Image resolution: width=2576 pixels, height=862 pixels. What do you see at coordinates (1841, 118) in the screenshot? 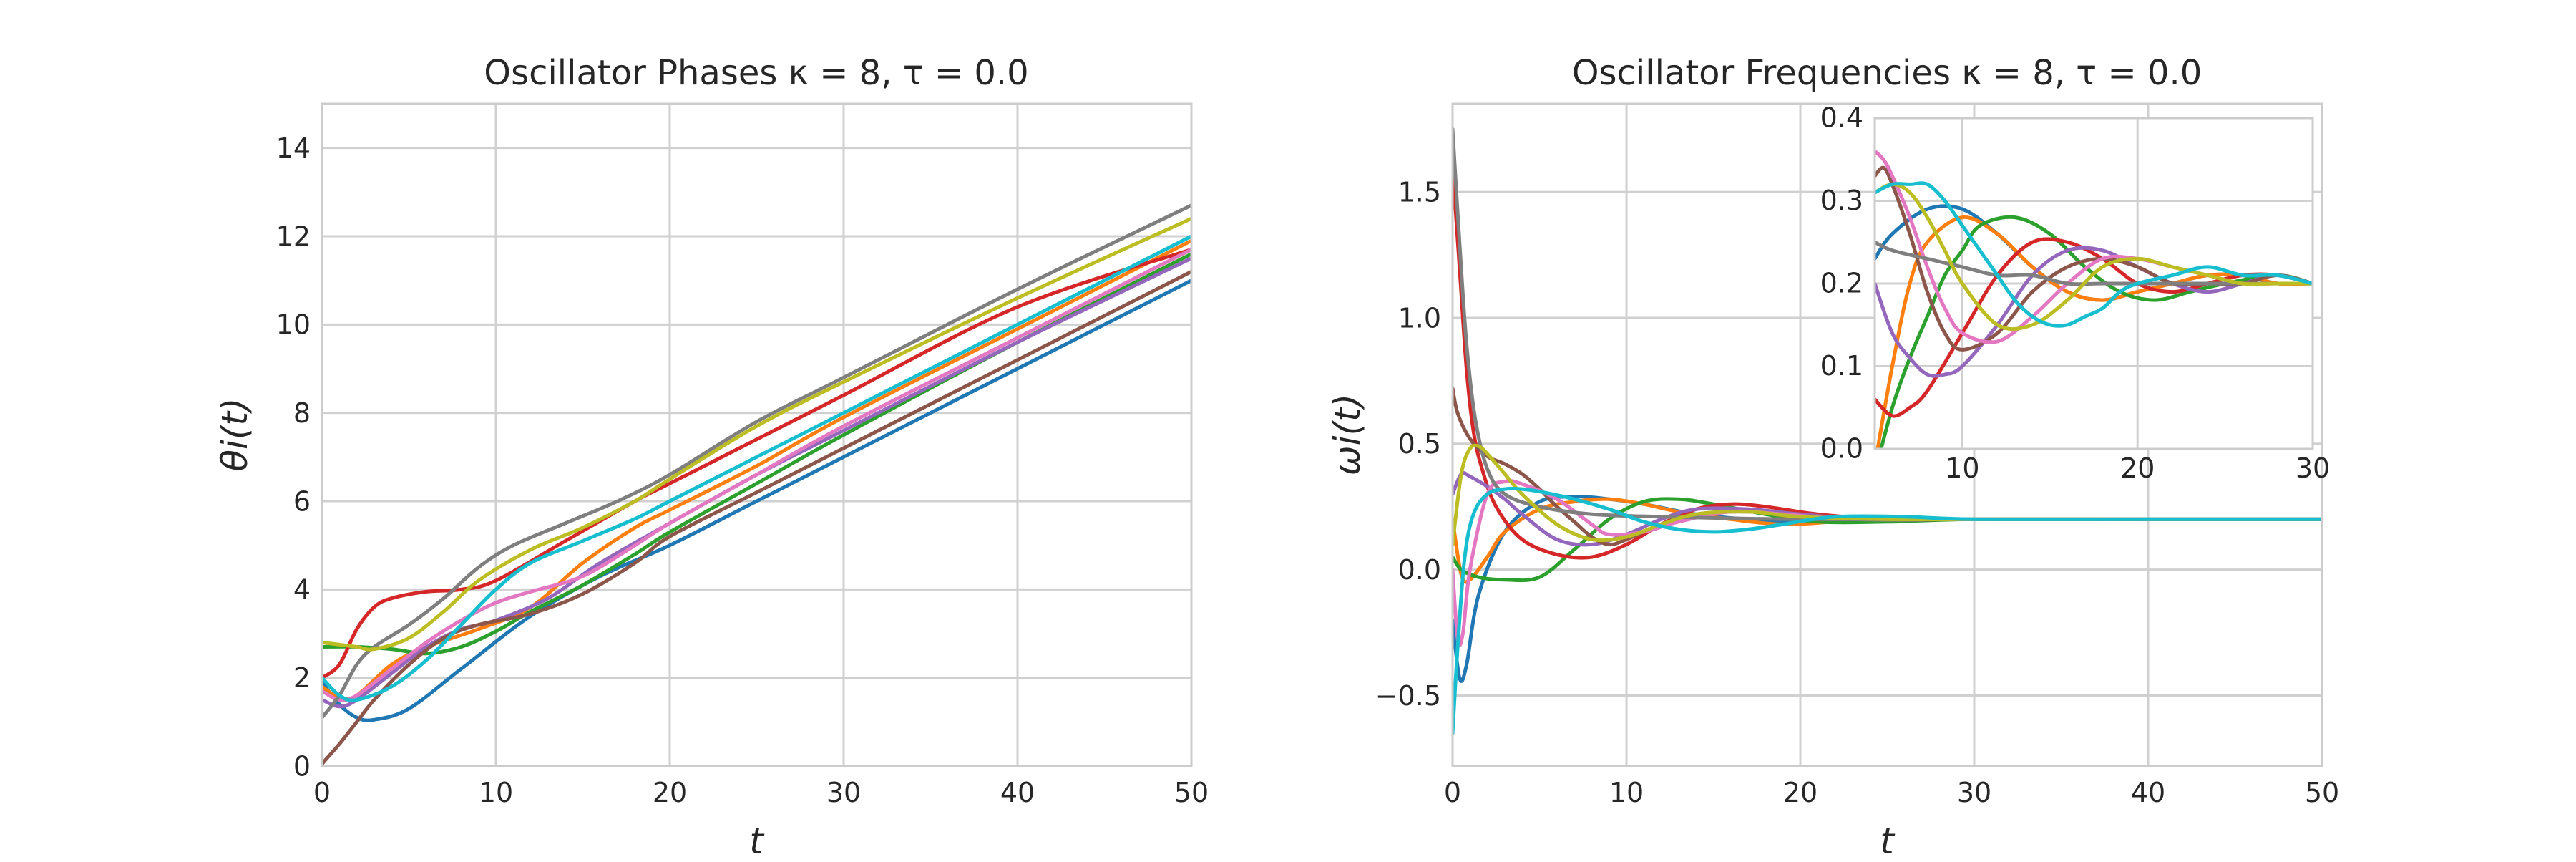
I see `frequencies-inset-y-tick-label: 0.4` at bounding box center [1841, 118].